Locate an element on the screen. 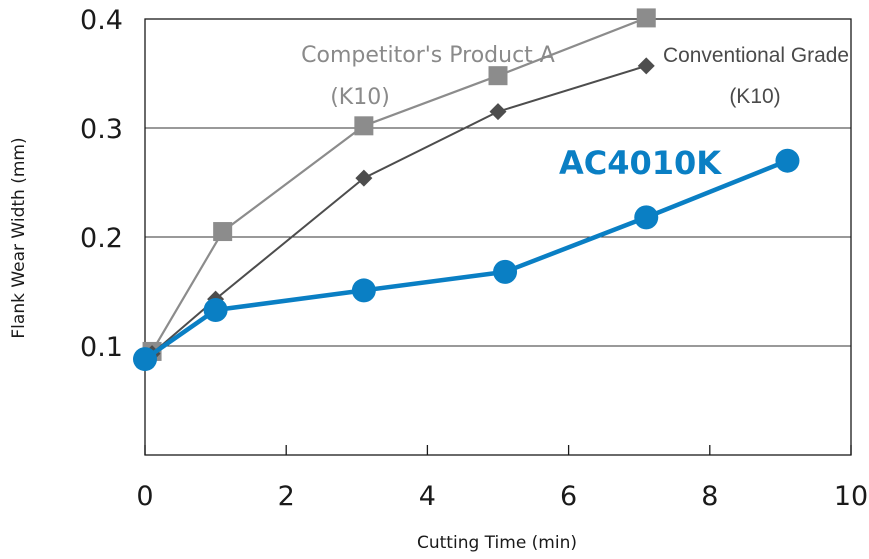  x-axis-title: Cutting Time (min) is located at coordinates (497, 543).